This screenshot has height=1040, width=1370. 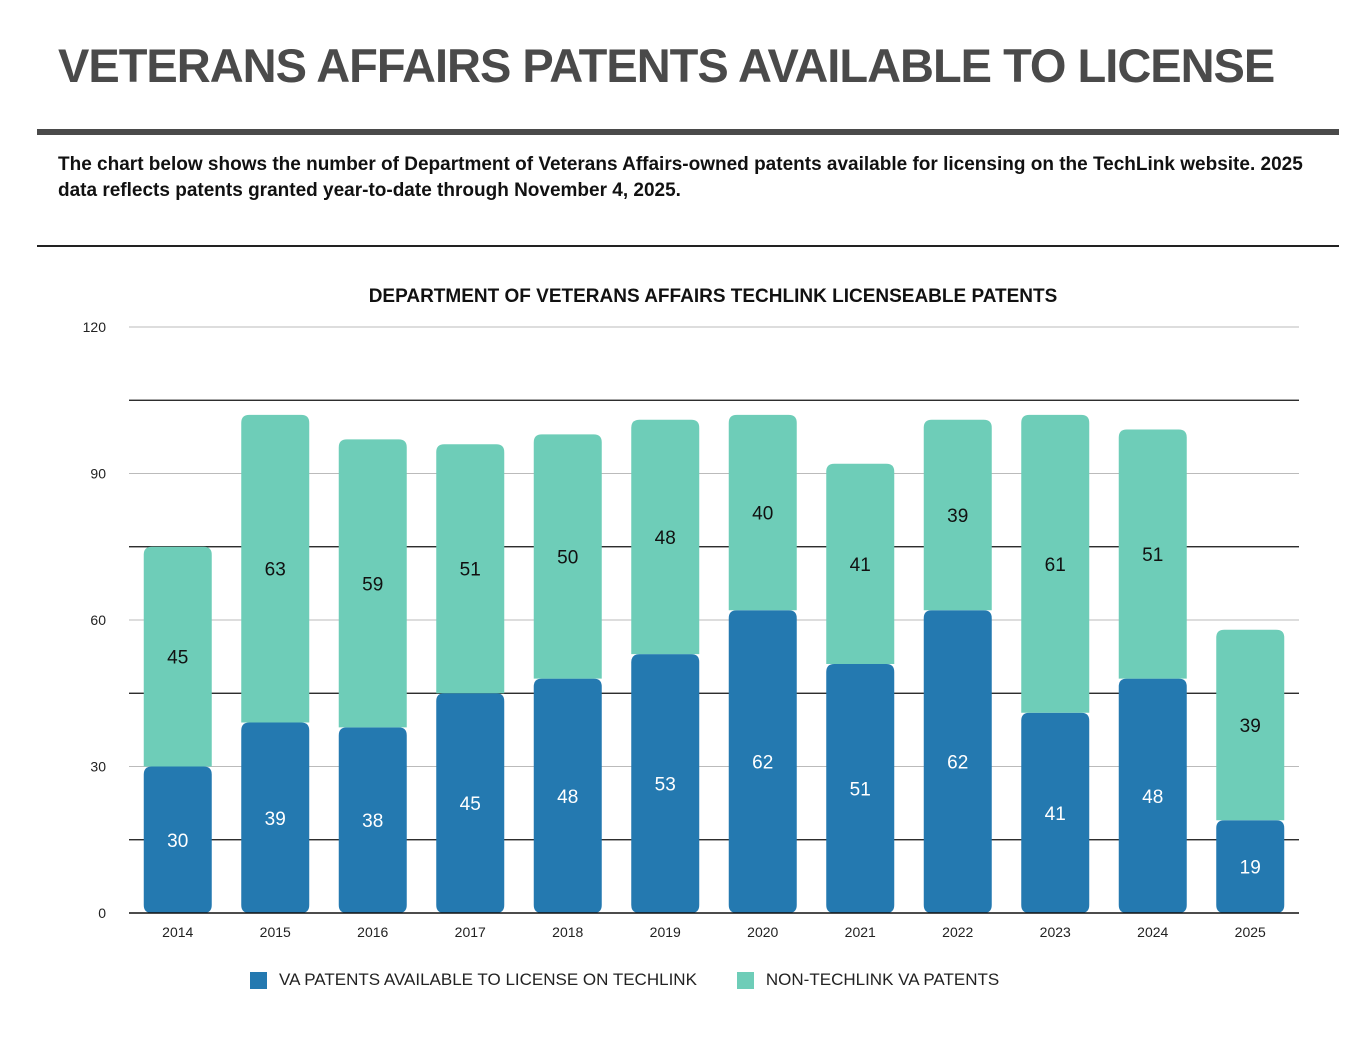 I want to click on y-tick-label: 30, so click(x=98, y=767).